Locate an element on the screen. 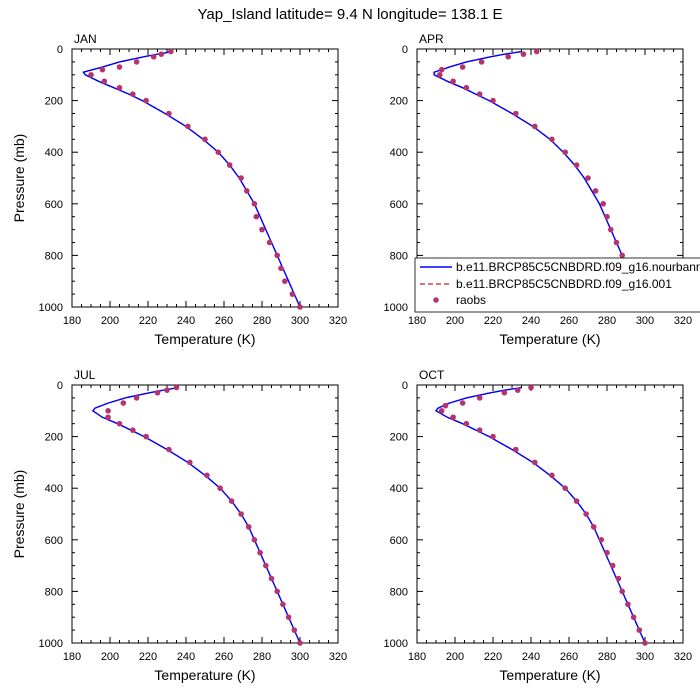  y-tick-label: 0 is located at coordinates (405, 386).